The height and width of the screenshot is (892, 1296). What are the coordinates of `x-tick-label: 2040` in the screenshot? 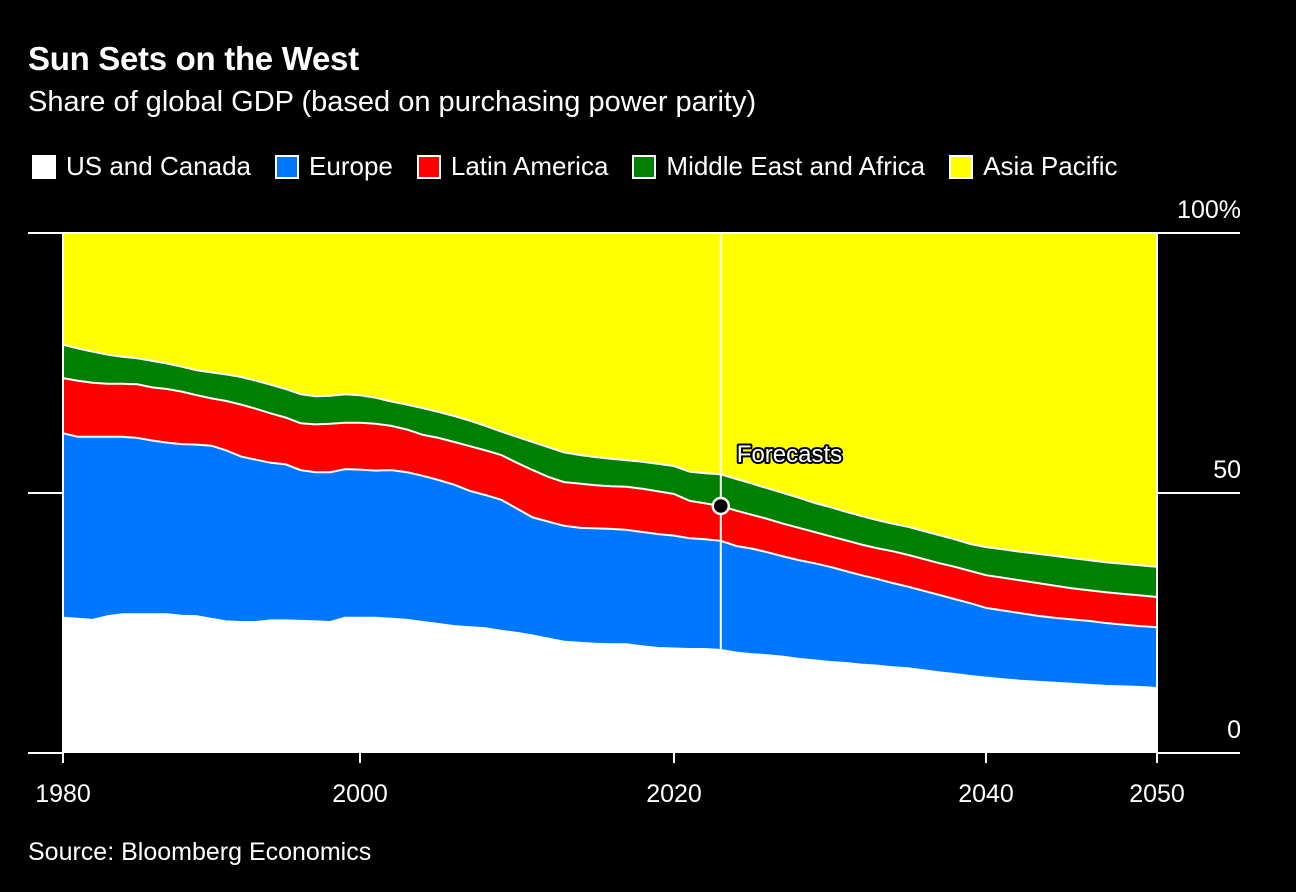 It's located at (986, 794).